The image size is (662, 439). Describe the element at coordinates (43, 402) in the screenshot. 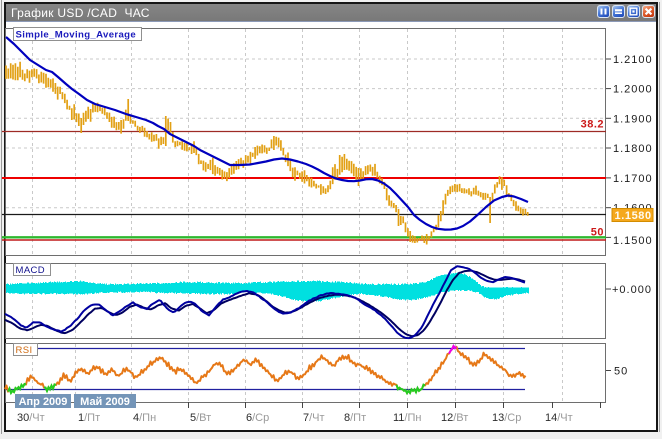

I see `svg-text: Апр 2009` at that location.